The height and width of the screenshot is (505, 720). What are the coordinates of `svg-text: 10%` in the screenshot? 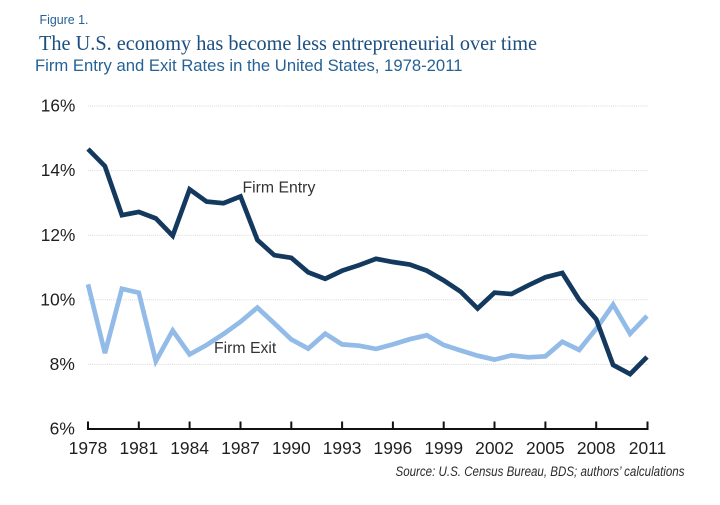 It's located at (57, 299).